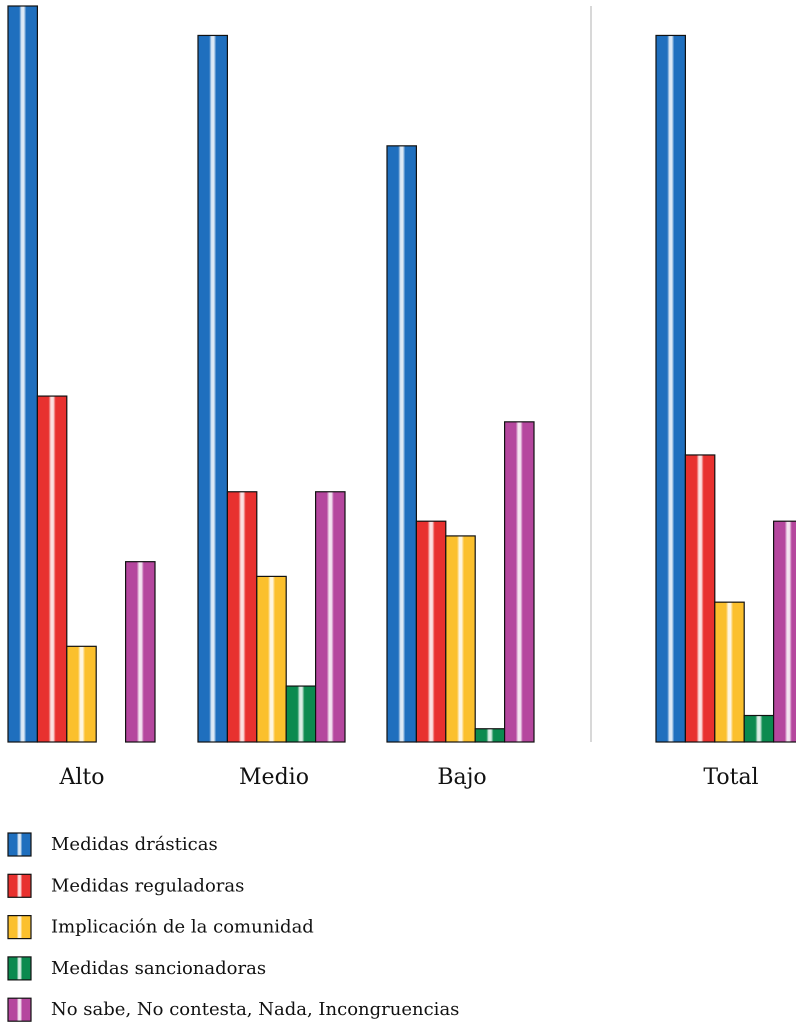 The width and height of the screenshot is (796, 1022). I want to click on bar-bajo-implicacion-de-la-comunidad, so click(460, 639).